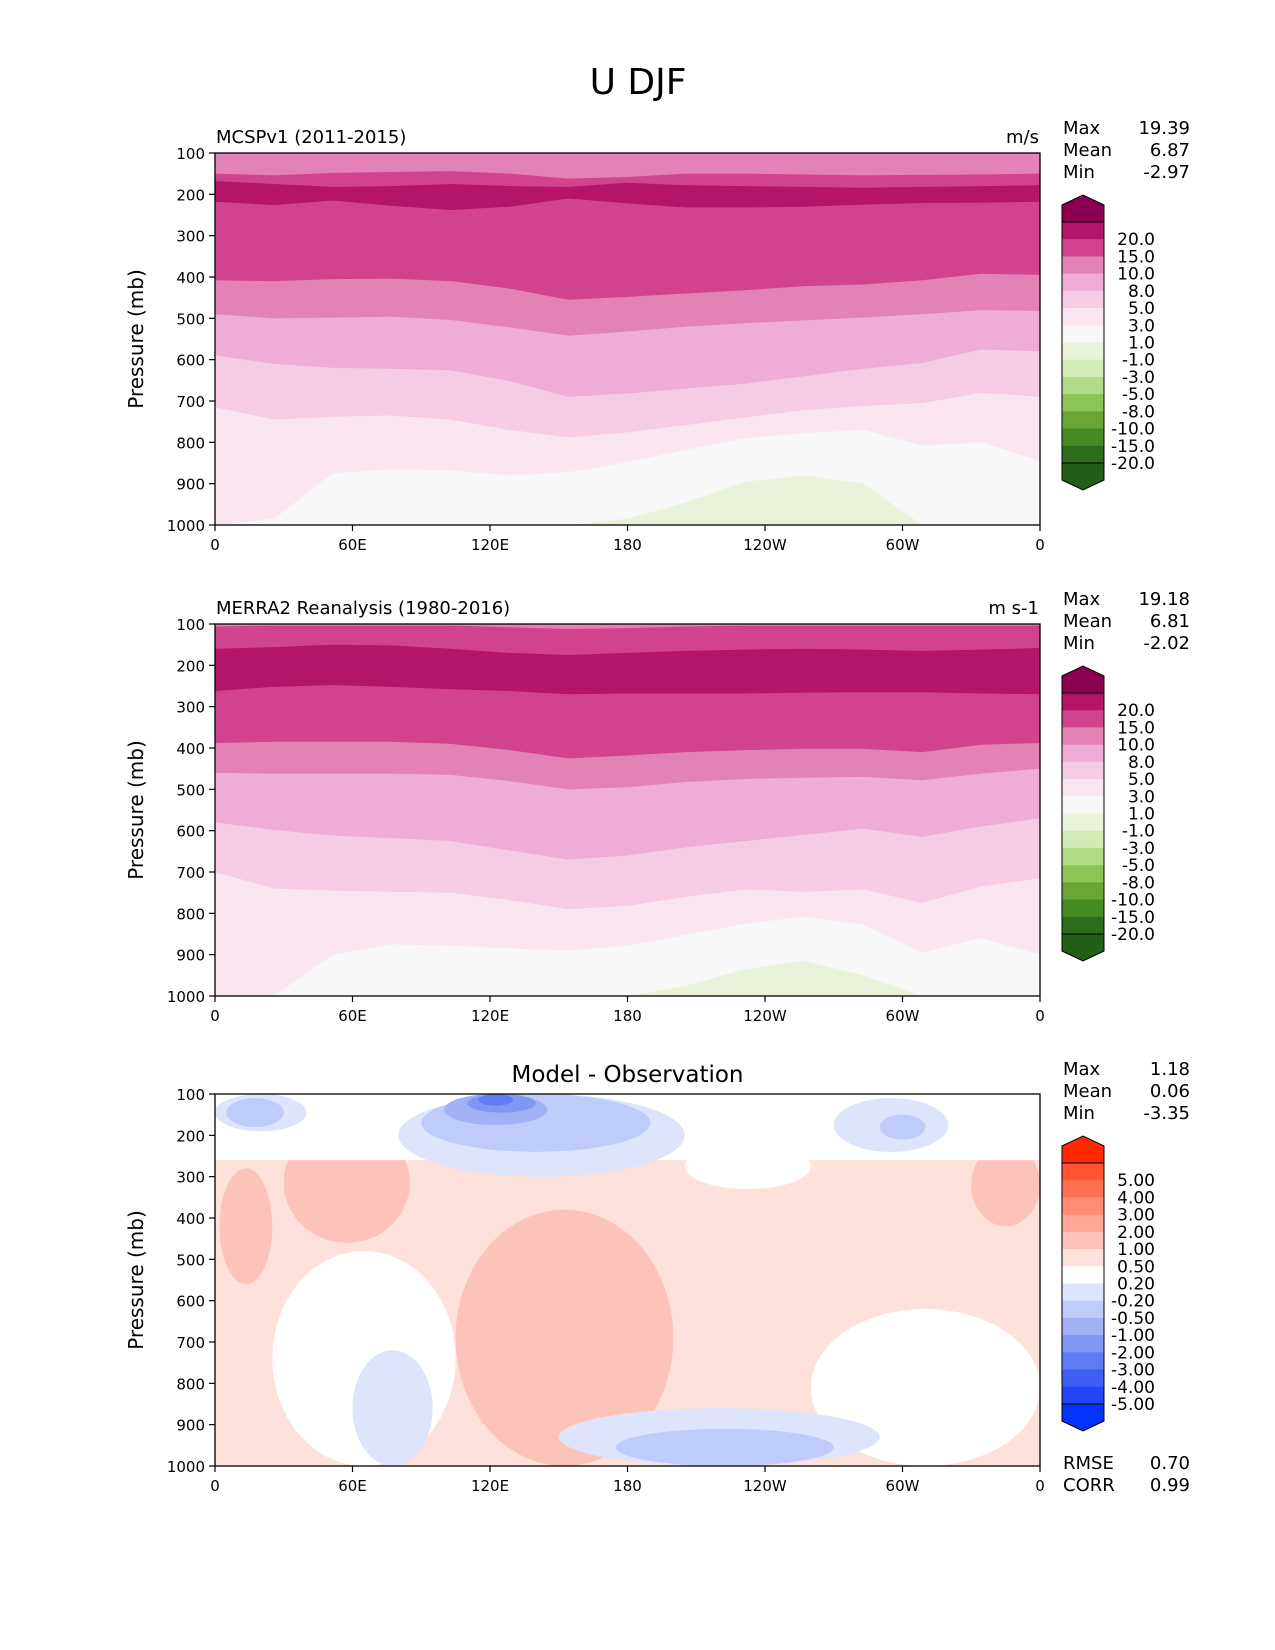  Describe the element at coordinates (1141, 344) in the screenshot. I see `colorbar-label: 1.0` at that location.